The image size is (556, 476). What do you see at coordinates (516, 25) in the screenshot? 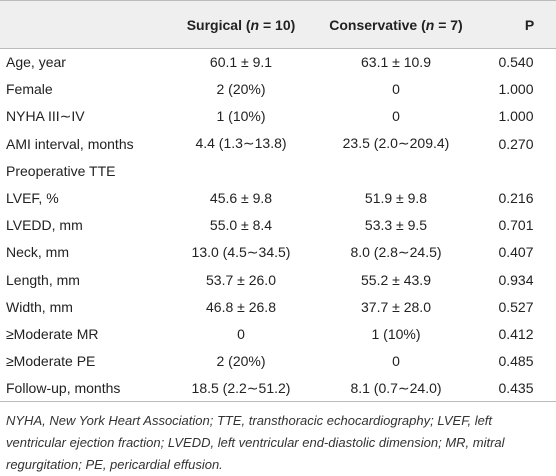
I see `header-cell: P` at bounding box center [516, 25].